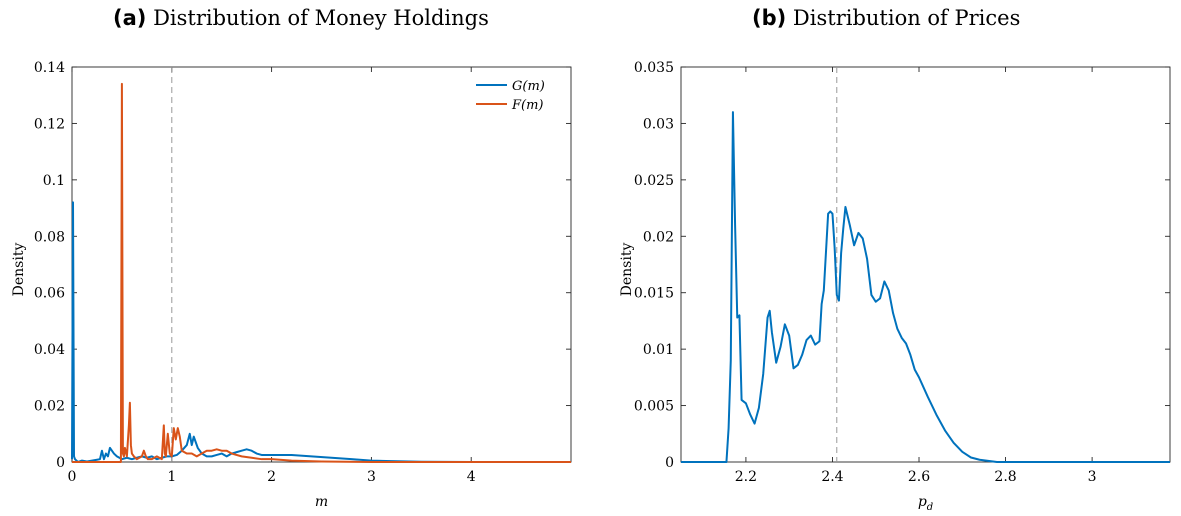 This screenshot has width=1181, height=516. Describe the element at coordinates (832, 477) in the screenshot. I see `x-tick-label: 2.4` at that location.